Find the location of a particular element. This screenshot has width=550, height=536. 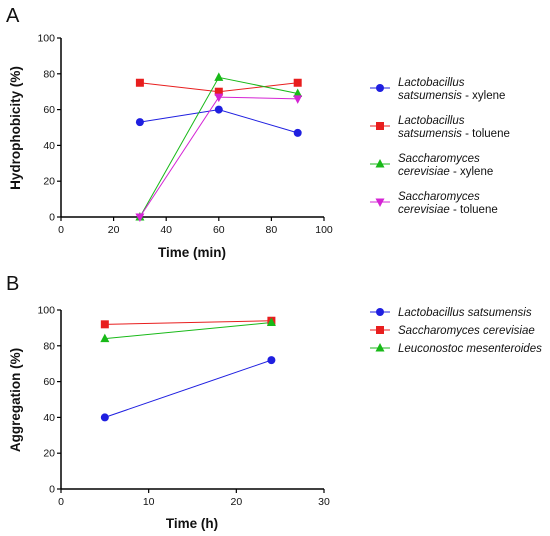

panel-a-series-4-line is located at coordinates (218, 157).